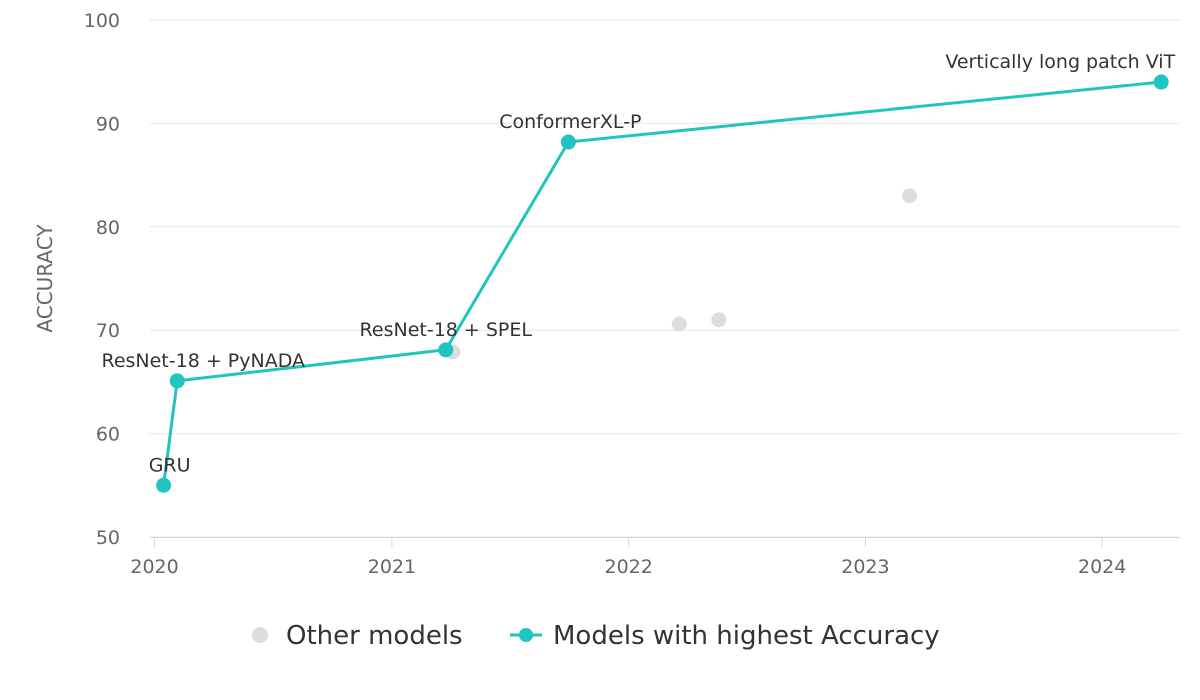 This screenshot has width=1200, height=700. Describe the element at coordinates (1102, 567) in the screenshot. I see `x-tick-label: 2024` at that location.